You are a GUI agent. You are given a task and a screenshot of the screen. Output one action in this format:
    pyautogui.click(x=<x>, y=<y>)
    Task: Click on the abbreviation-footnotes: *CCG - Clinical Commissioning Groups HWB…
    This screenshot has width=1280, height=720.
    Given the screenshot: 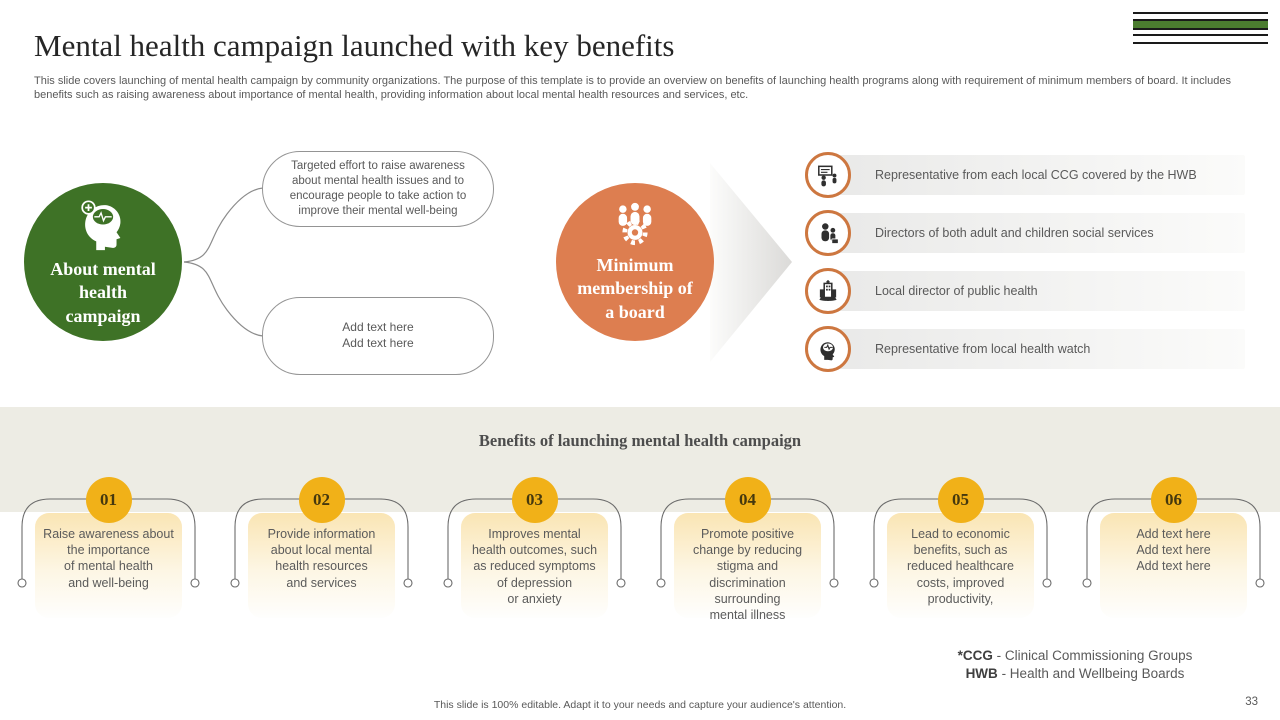 What is the action you would take?
    pyautogui.click(x=1075, y=665)
    